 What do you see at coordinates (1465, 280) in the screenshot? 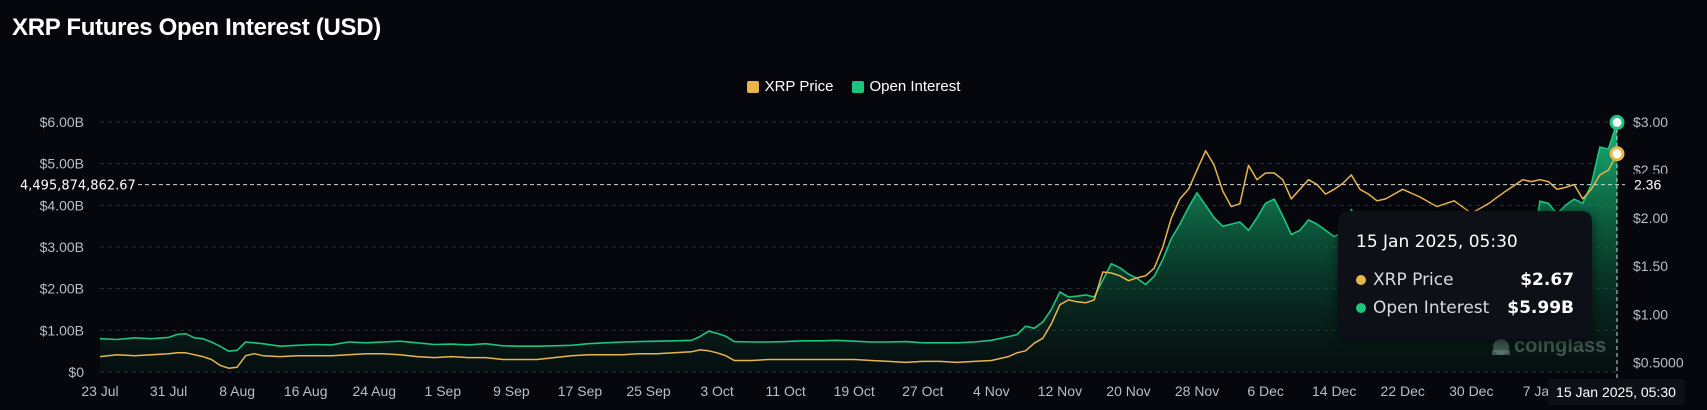
I see `tooltip-row-xrp-price: XRP Price $2.67` at bounding box center [1465, 280].